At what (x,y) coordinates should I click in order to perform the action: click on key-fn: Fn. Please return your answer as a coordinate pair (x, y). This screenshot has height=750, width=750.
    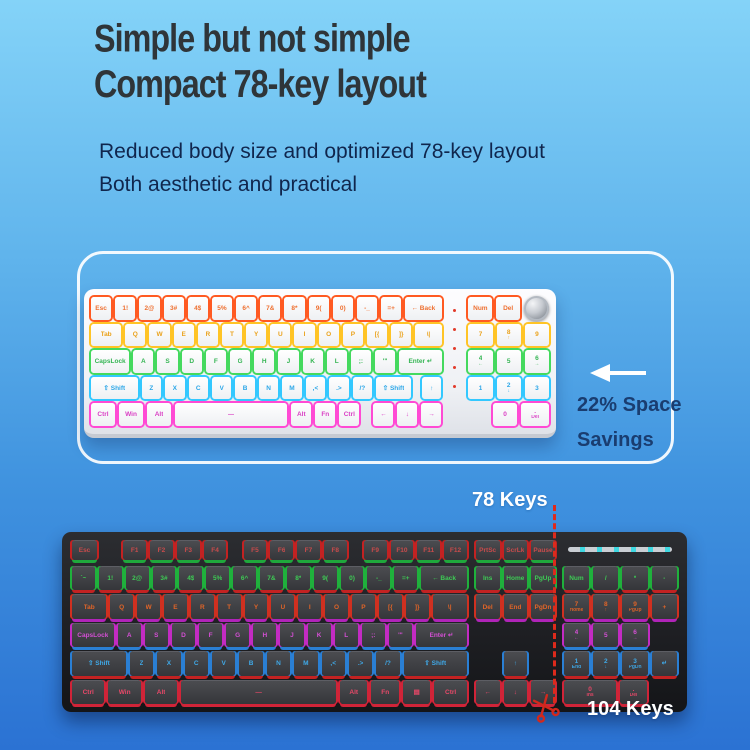
    Looking at the image, I should click on (385, 692).